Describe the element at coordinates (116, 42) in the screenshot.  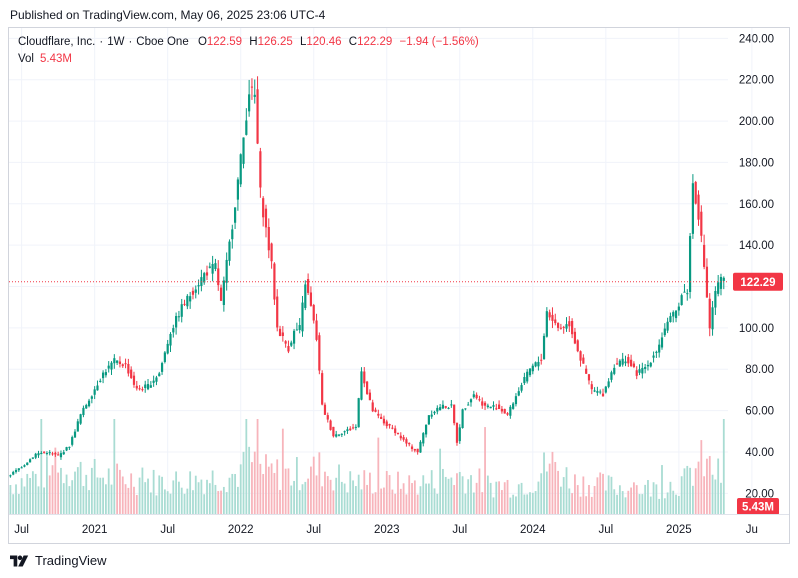
I see `interval-label: 1W` at that location.